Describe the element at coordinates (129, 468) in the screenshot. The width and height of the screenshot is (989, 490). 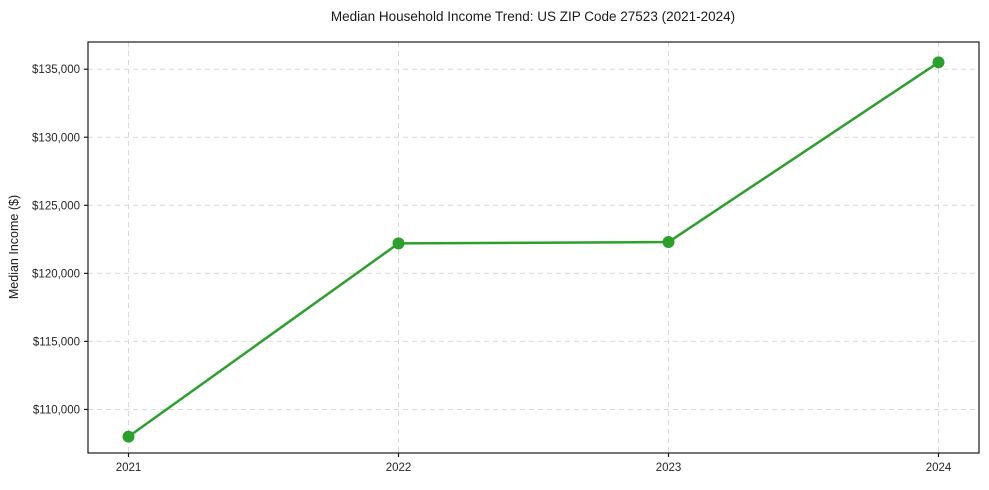
I see `x-tick-label: 2021` at that location.